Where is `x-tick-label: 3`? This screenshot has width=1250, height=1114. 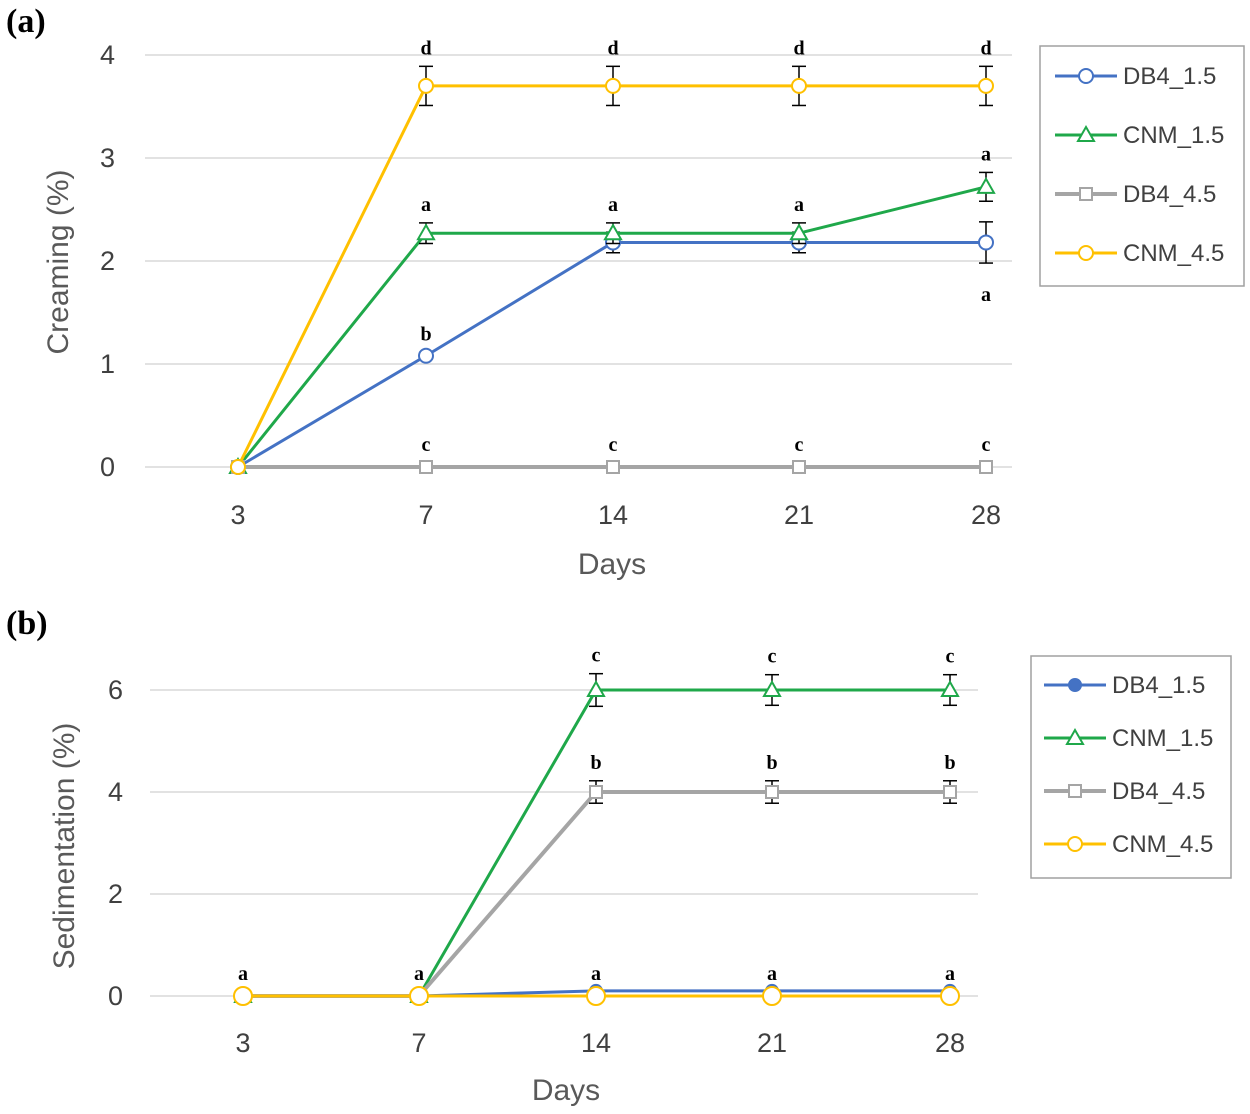
x-tick-label: 3 is located at coordinates (237, 515).